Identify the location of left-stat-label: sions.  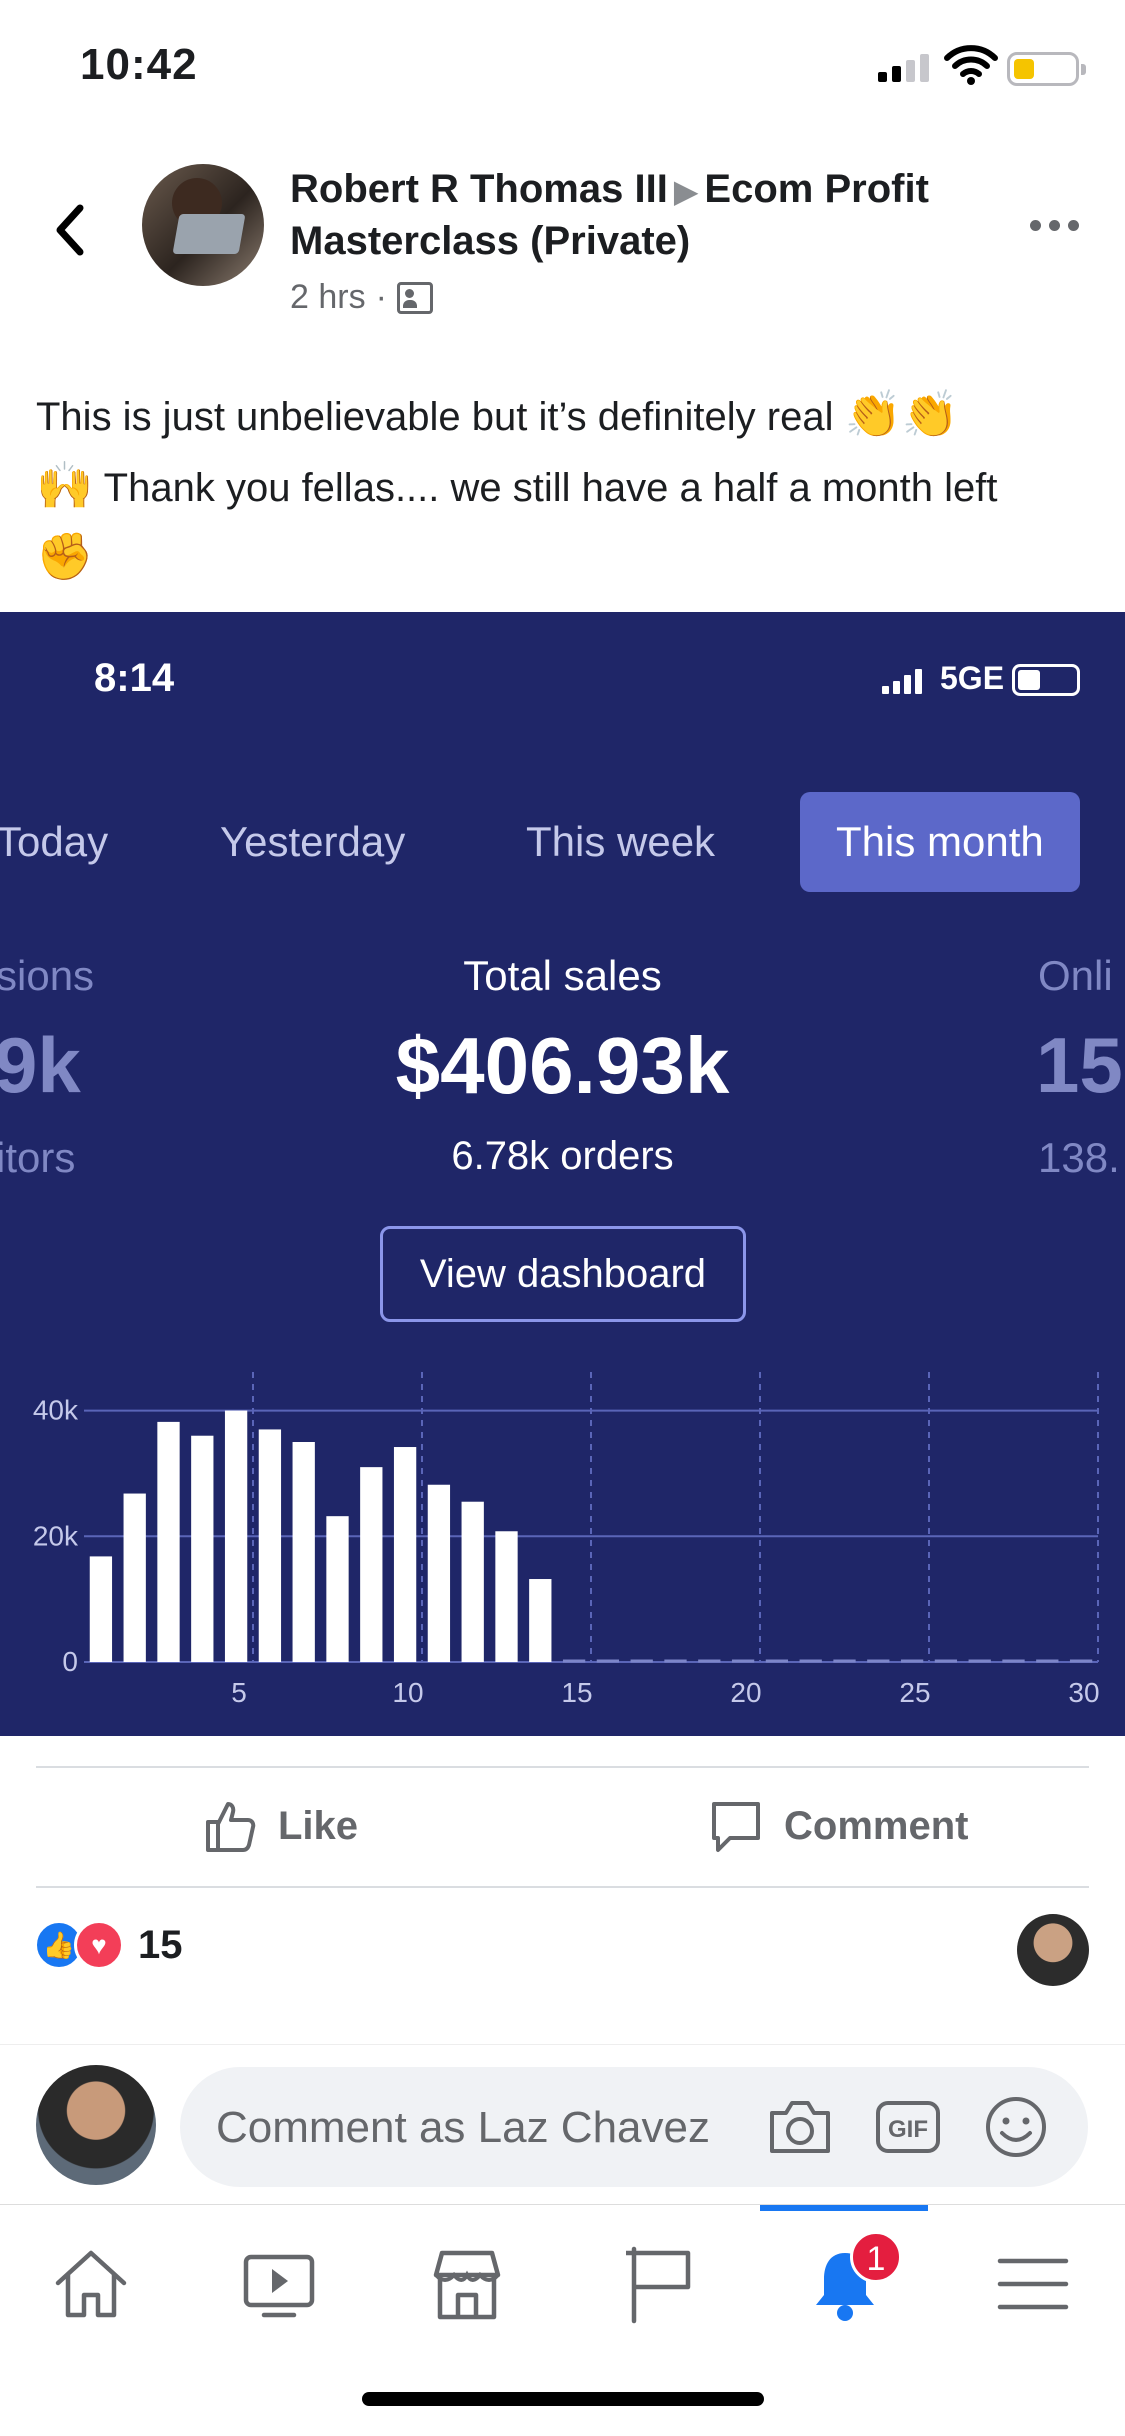
(47, 975).